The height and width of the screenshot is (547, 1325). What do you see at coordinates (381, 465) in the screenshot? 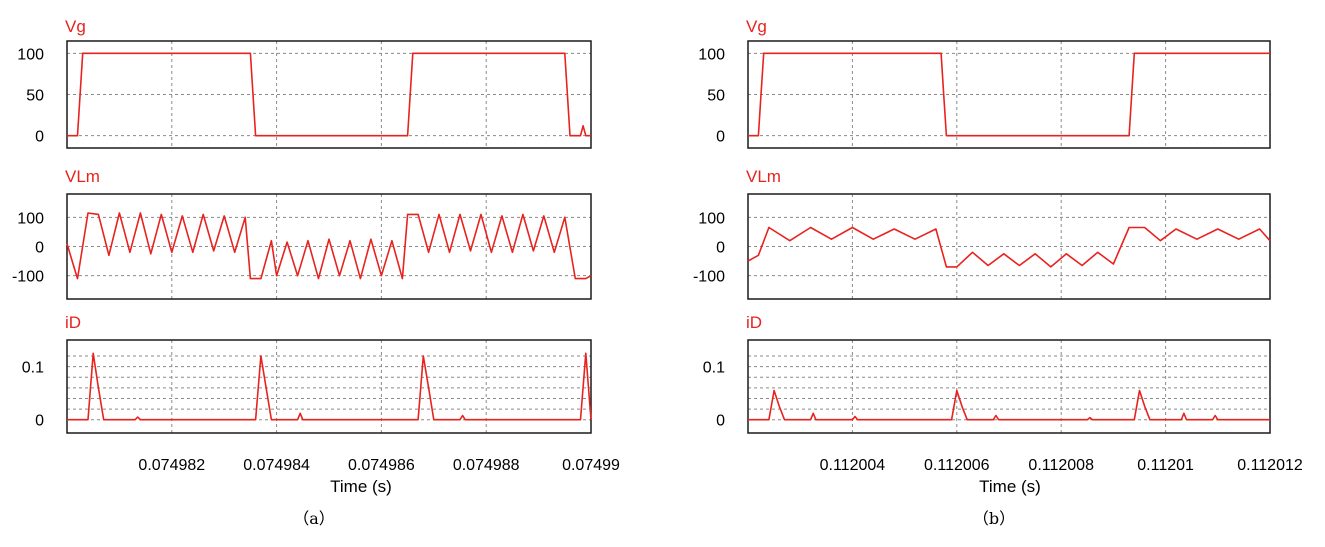
I see `x-tick-label: 0.074986` at bounding box center [381, 465].